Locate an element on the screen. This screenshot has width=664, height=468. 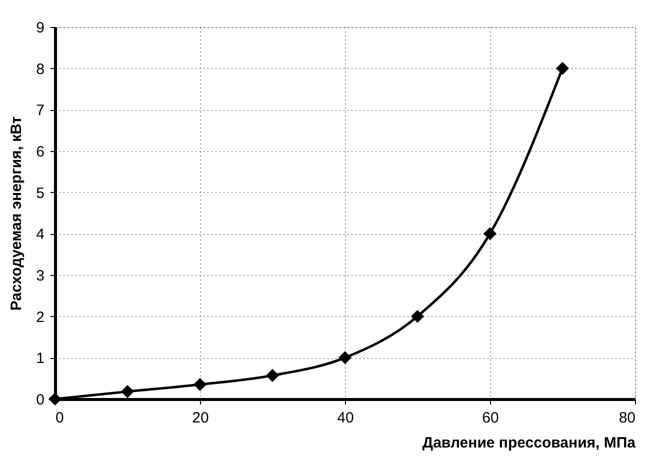
y-tick-label: 2 is located at coordinates (40, 317).